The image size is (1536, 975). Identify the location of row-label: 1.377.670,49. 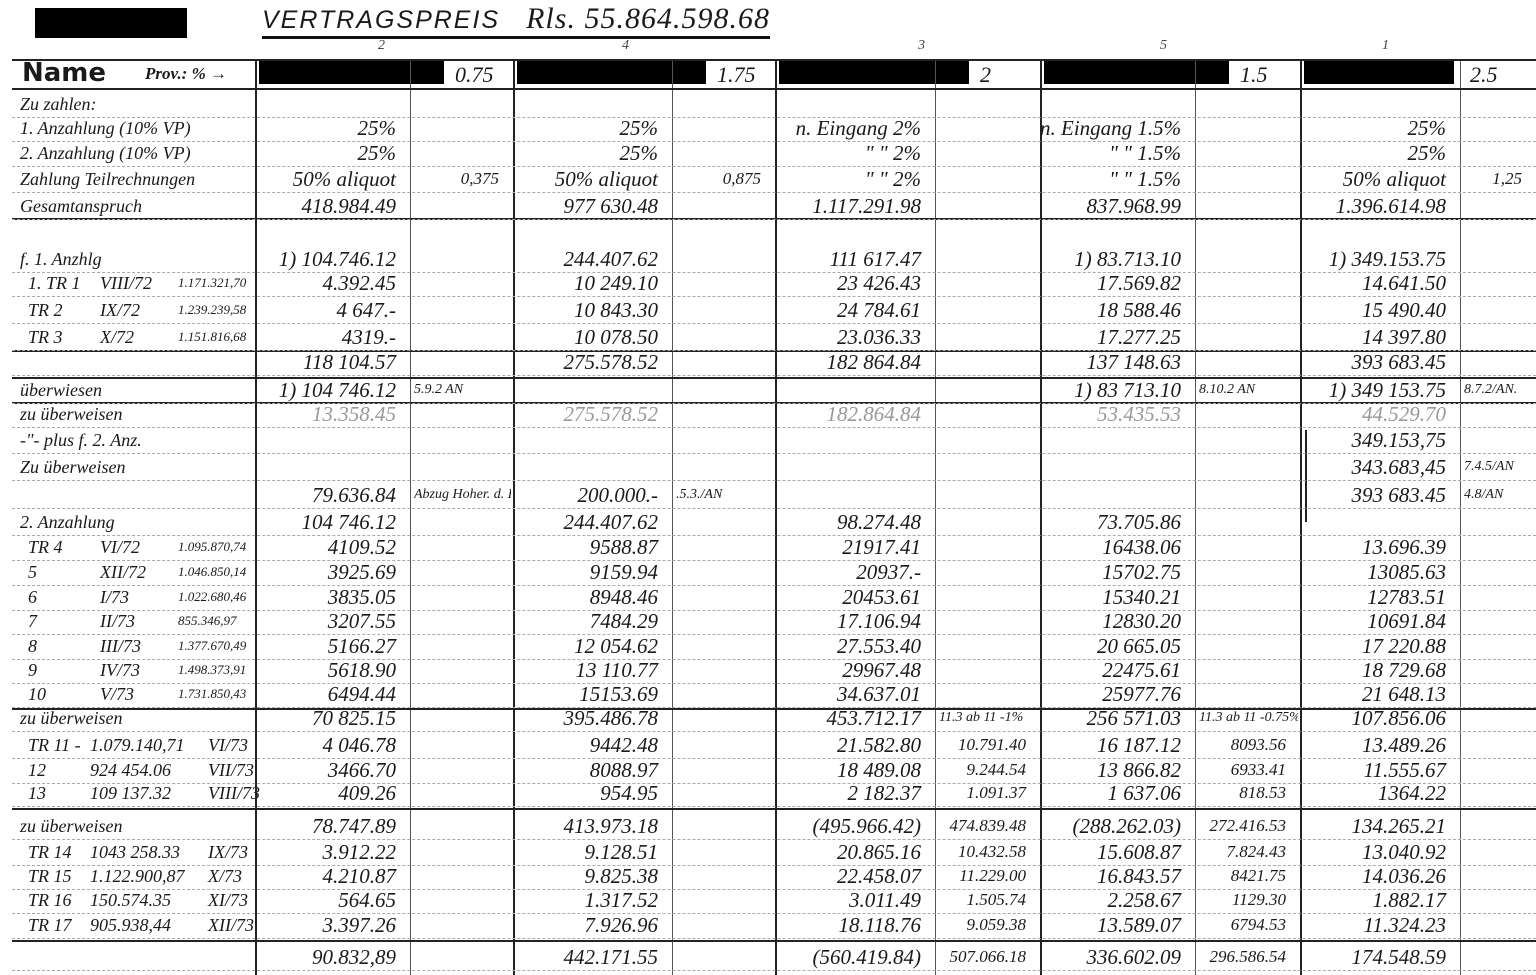
(212, 645).